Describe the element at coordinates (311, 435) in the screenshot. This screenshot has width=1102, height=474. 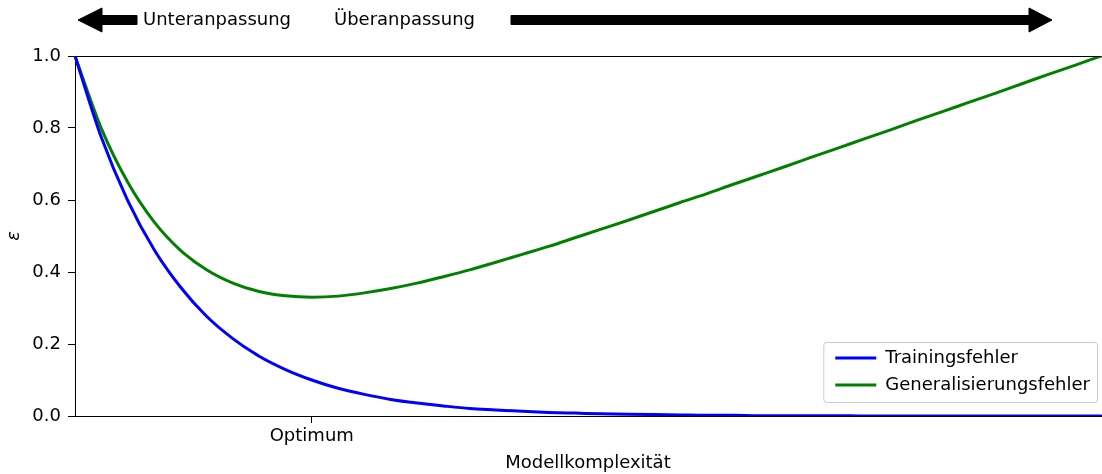
I see `x-tick-label: Optimum` at that location.